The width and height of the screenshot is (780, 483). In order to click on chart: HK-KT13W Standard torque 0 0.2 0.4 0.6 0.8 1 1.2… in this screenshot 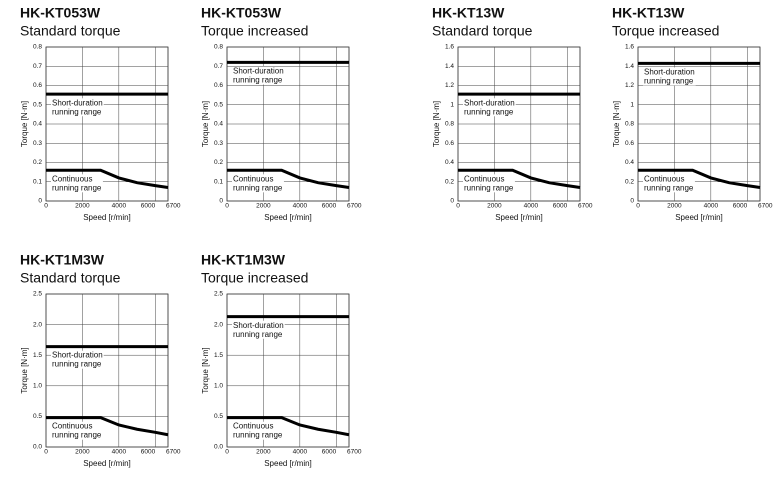, I will do `click(512, 113)`.